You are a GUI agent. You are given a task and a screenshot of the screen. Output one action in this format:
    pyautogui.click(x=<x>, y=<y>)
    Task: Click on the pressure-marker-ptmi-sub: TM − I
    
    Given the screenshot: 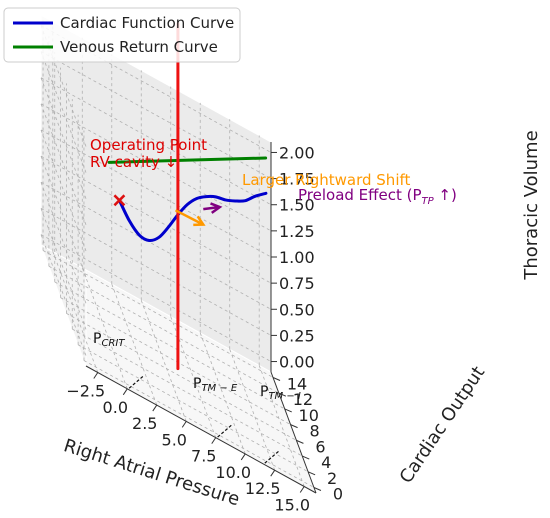 What is the action you would take?
    pyautogui.click(x=284, y=396)
    